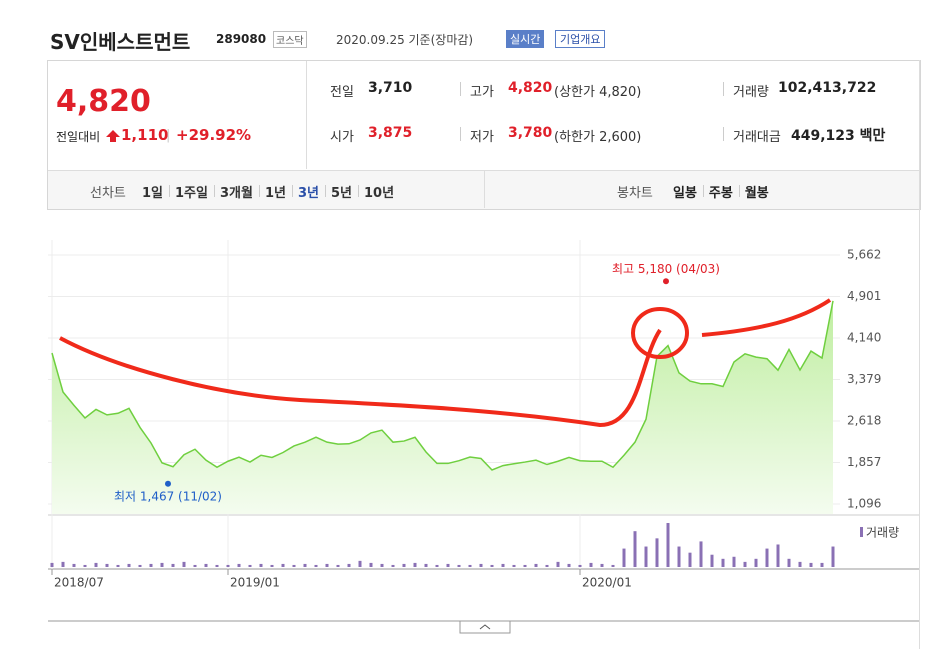 The width and height of the screenshot is (932, 649). I want to click on divider, so click(306, 115).